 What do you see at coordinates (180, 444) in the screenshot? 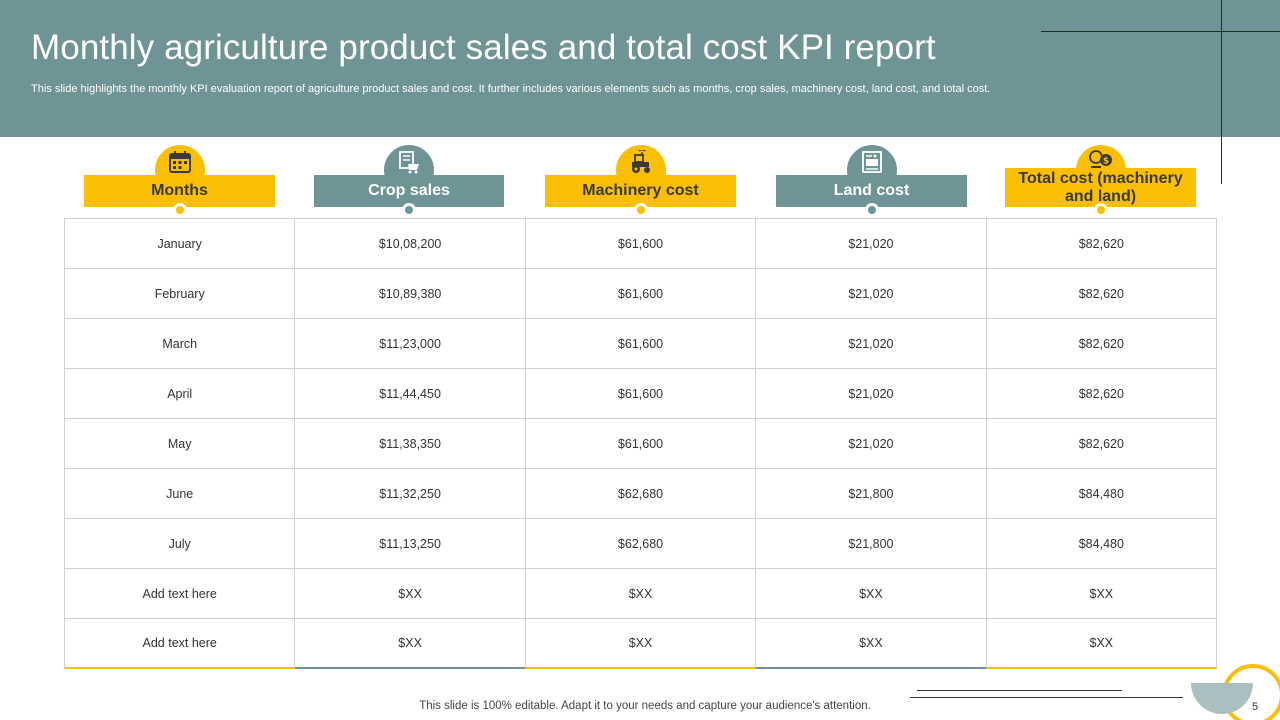
I see `cell-month: May` at bounding box center [180, 444].